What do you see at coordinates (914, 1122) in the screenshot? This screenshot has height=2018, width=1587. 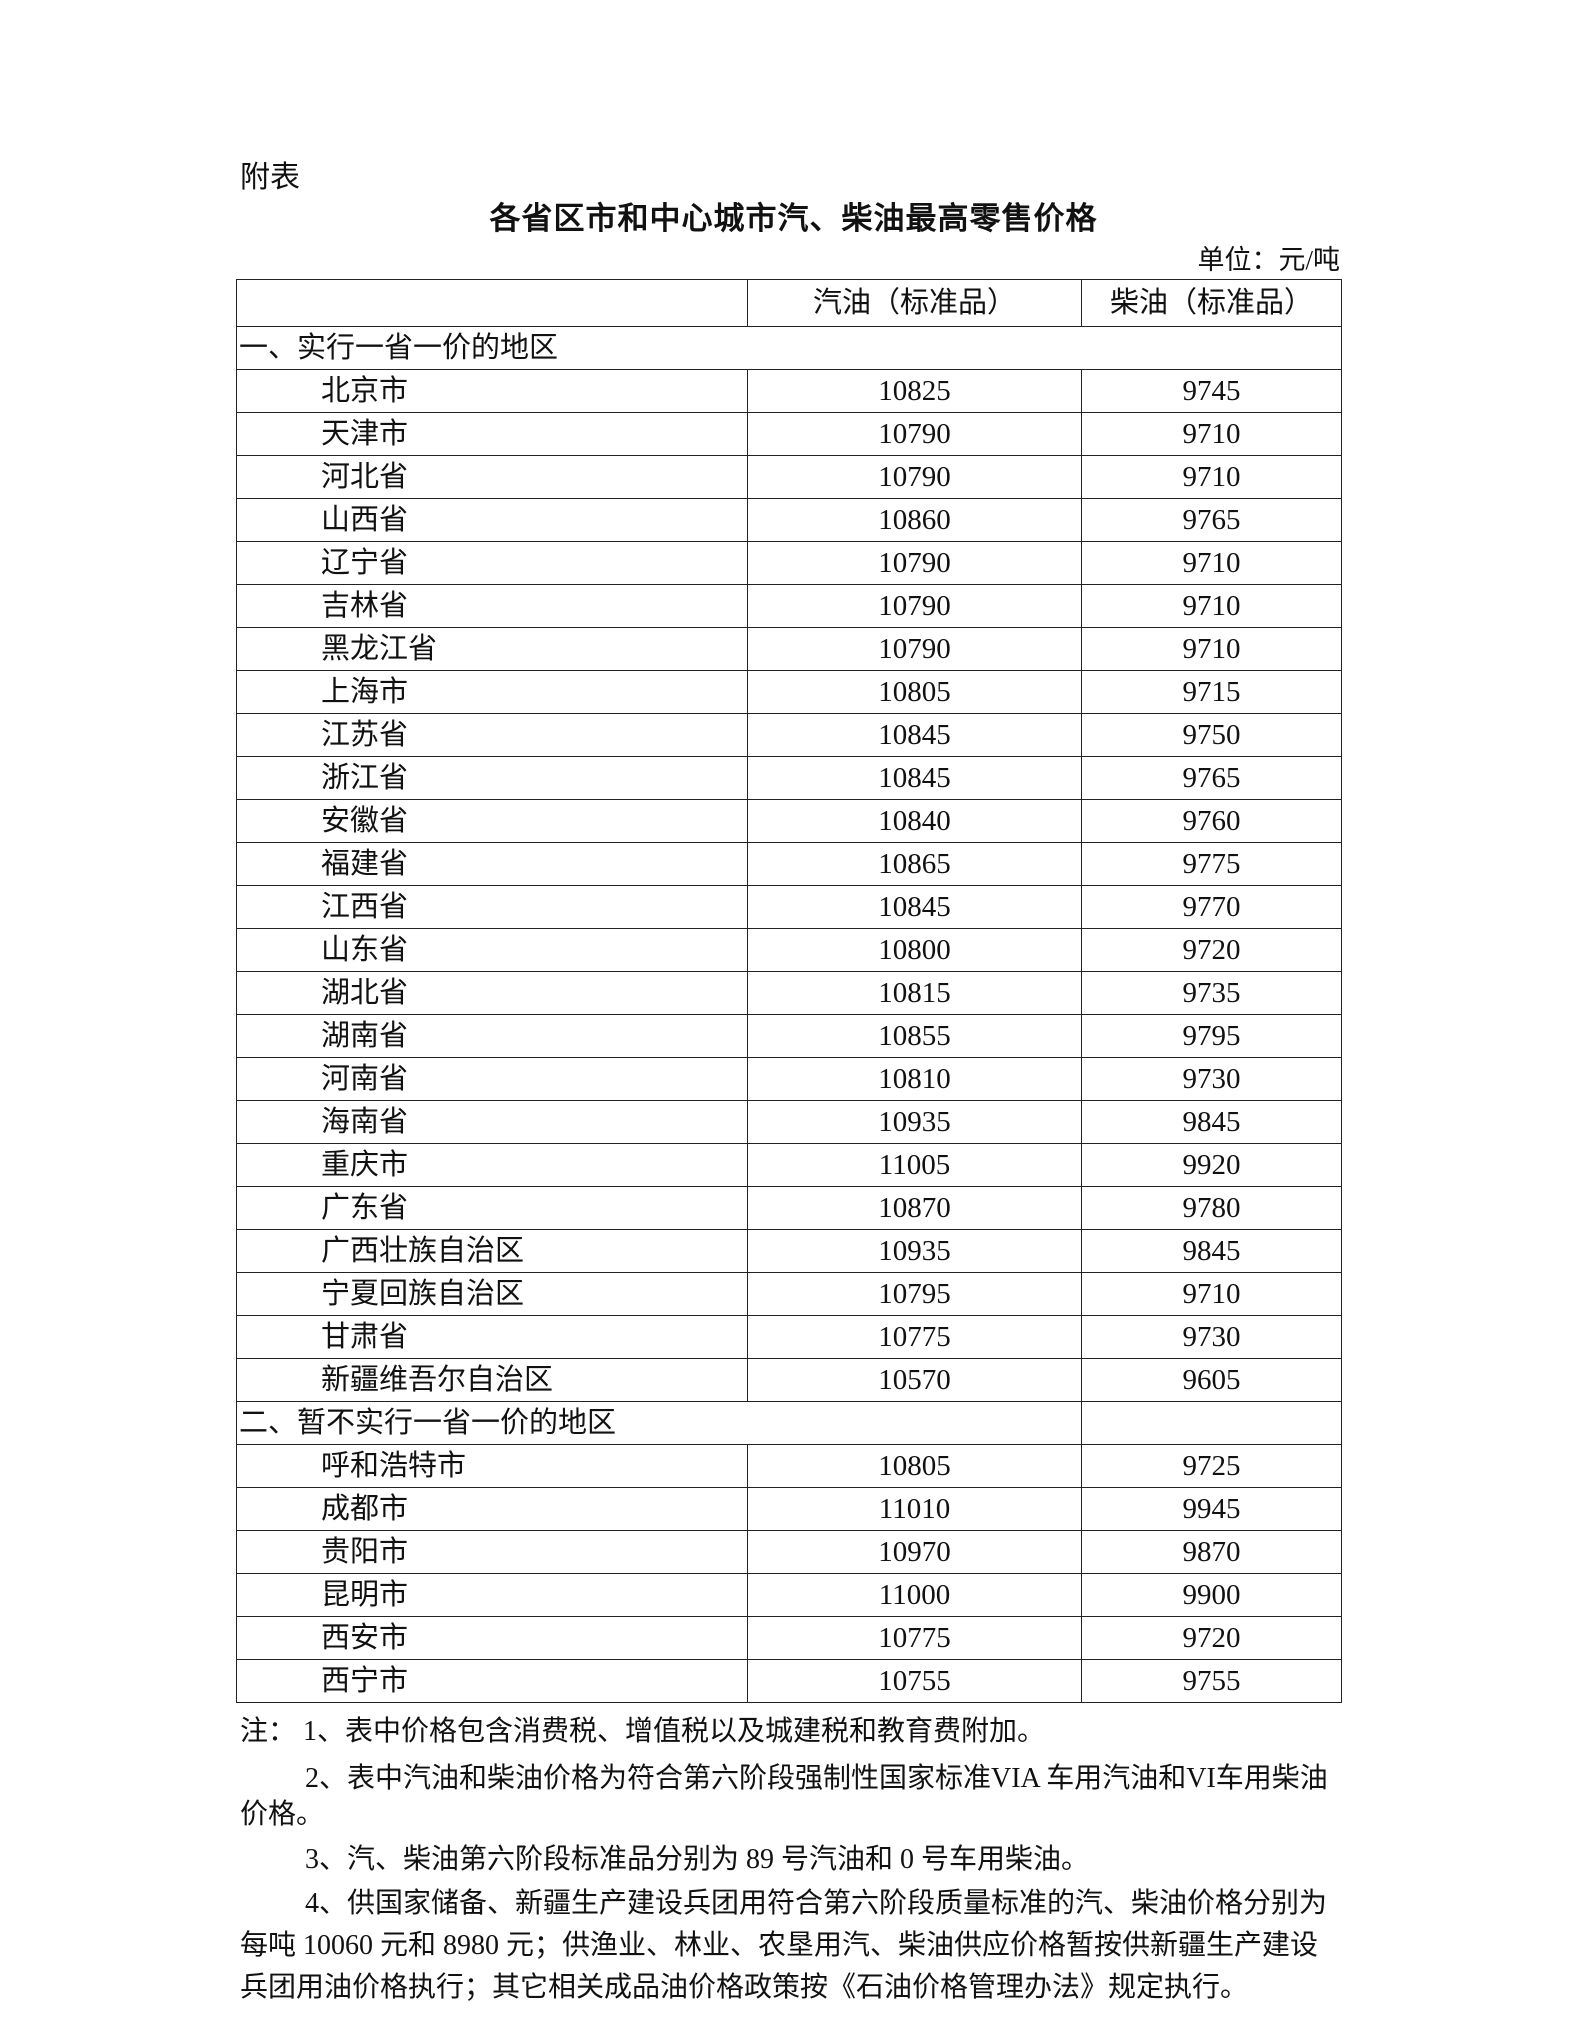 I see `gasoline-price-cell: 10935` at bounding box center [914, 1122].